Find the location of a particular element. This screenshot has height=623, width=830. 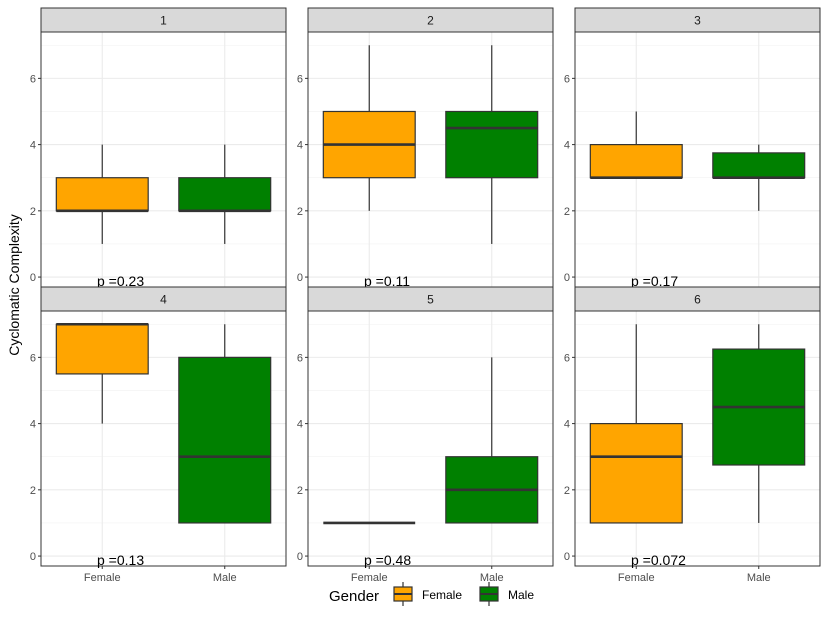

facet-panel-4: 4 0 2 4 6 Female Male p =0.13 is located at coordinates (158, 435).